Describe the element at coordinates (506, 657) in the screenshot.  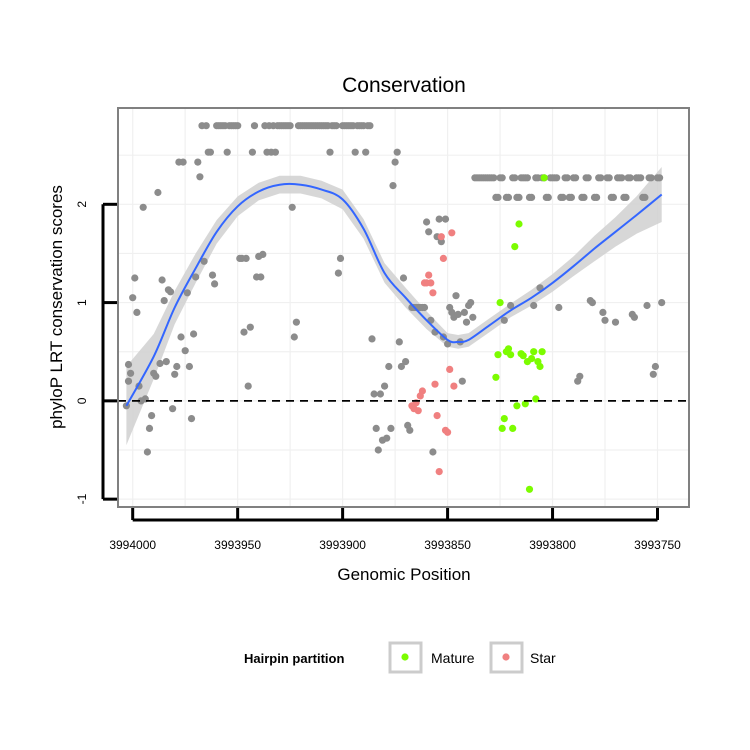
I see `legend-key-star` at that location.